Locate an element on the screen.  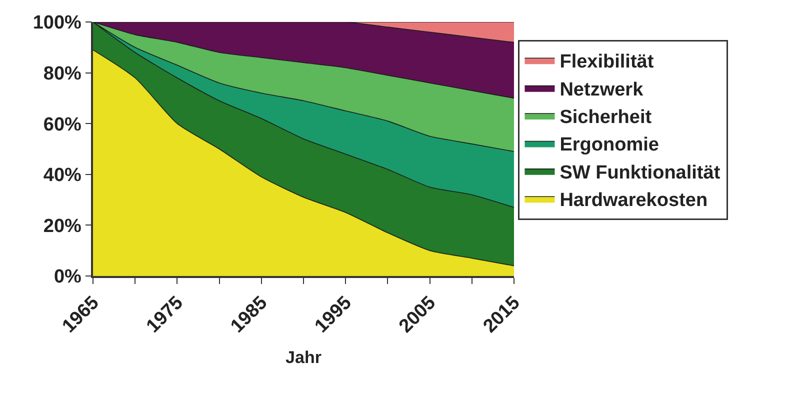
y-tick-label: 40% is located at coordinates (62, 175).